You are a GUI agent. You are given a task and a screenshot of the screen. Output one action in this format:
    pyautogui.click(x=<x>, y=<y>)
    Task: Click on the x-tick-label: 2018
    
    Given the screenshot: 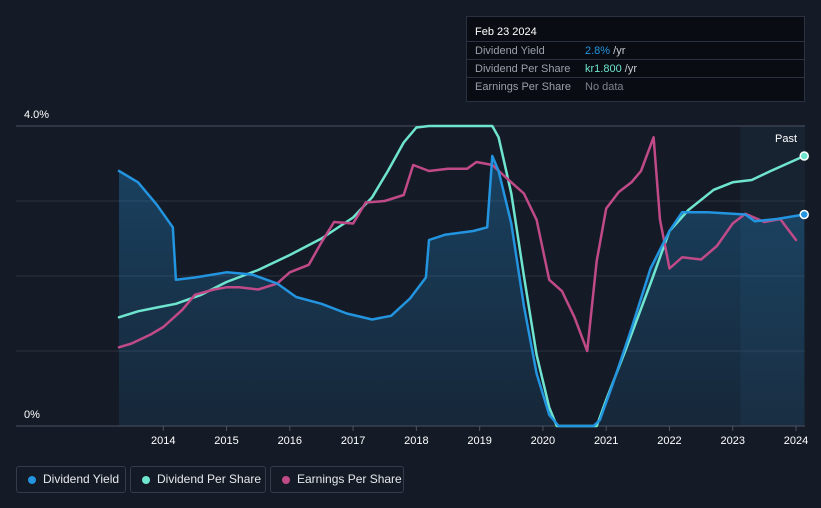 What is the action you would take?
    pyautogui.click(x=416, y=441)
    